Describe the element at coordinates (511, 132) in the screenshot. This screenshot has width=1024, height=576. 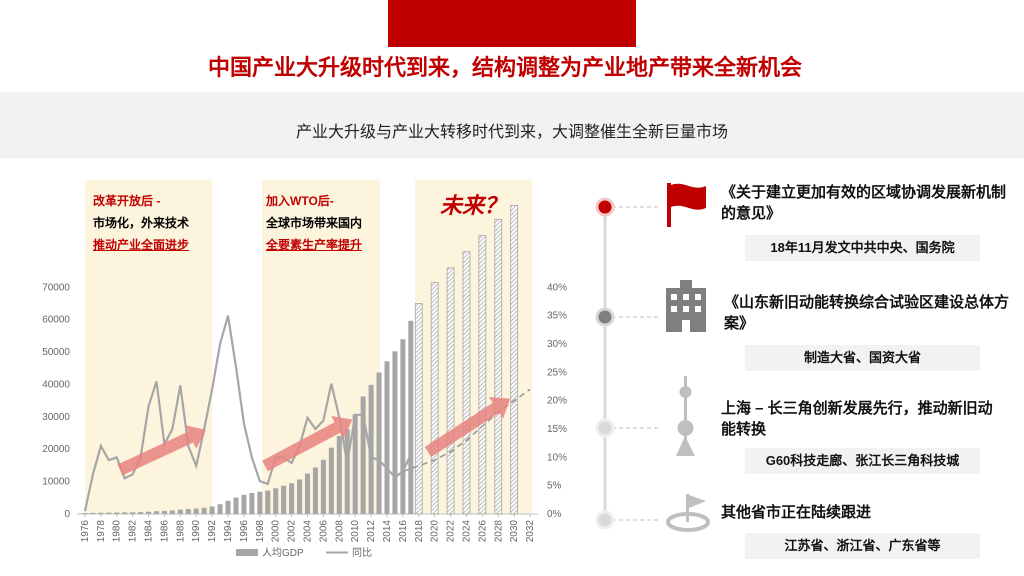
I see `subtitle: 产业大升级与产业大转移时代到来，大调整催生全新巨量市场` at that location.